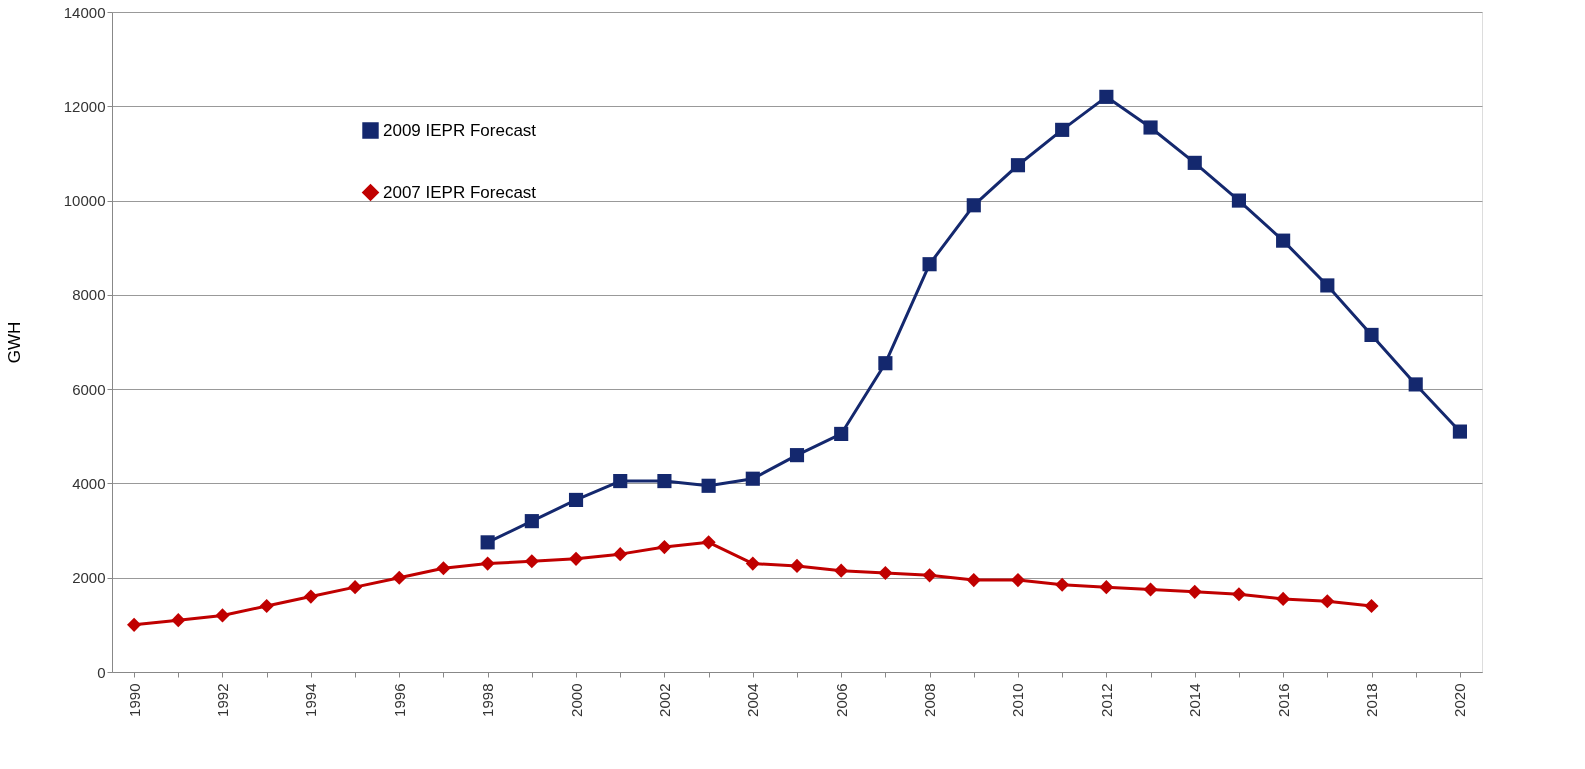  Describe the element at coordinates (84, 12) in the screenshot. I see `y-tick-label: 14000` at that location.